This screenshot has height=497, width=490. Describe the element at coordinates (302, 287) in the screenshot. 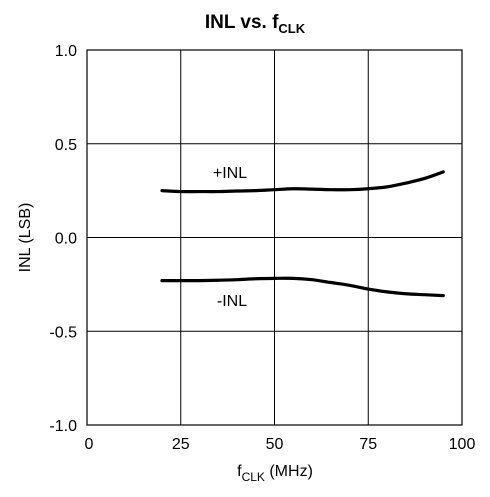

I see `series-line-neg-inl` at that location.